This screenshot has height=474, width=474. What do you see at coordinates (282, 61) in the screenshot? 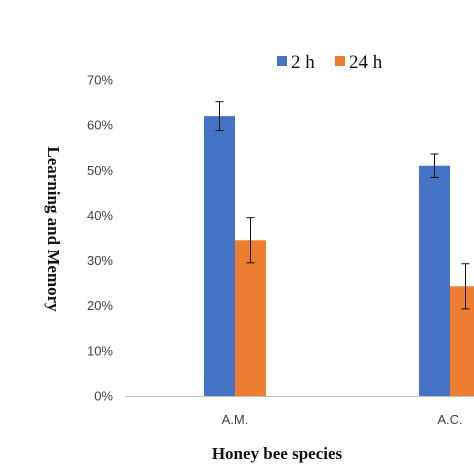
I see `legend-swatch-2h` at bounding box center [282, 61].